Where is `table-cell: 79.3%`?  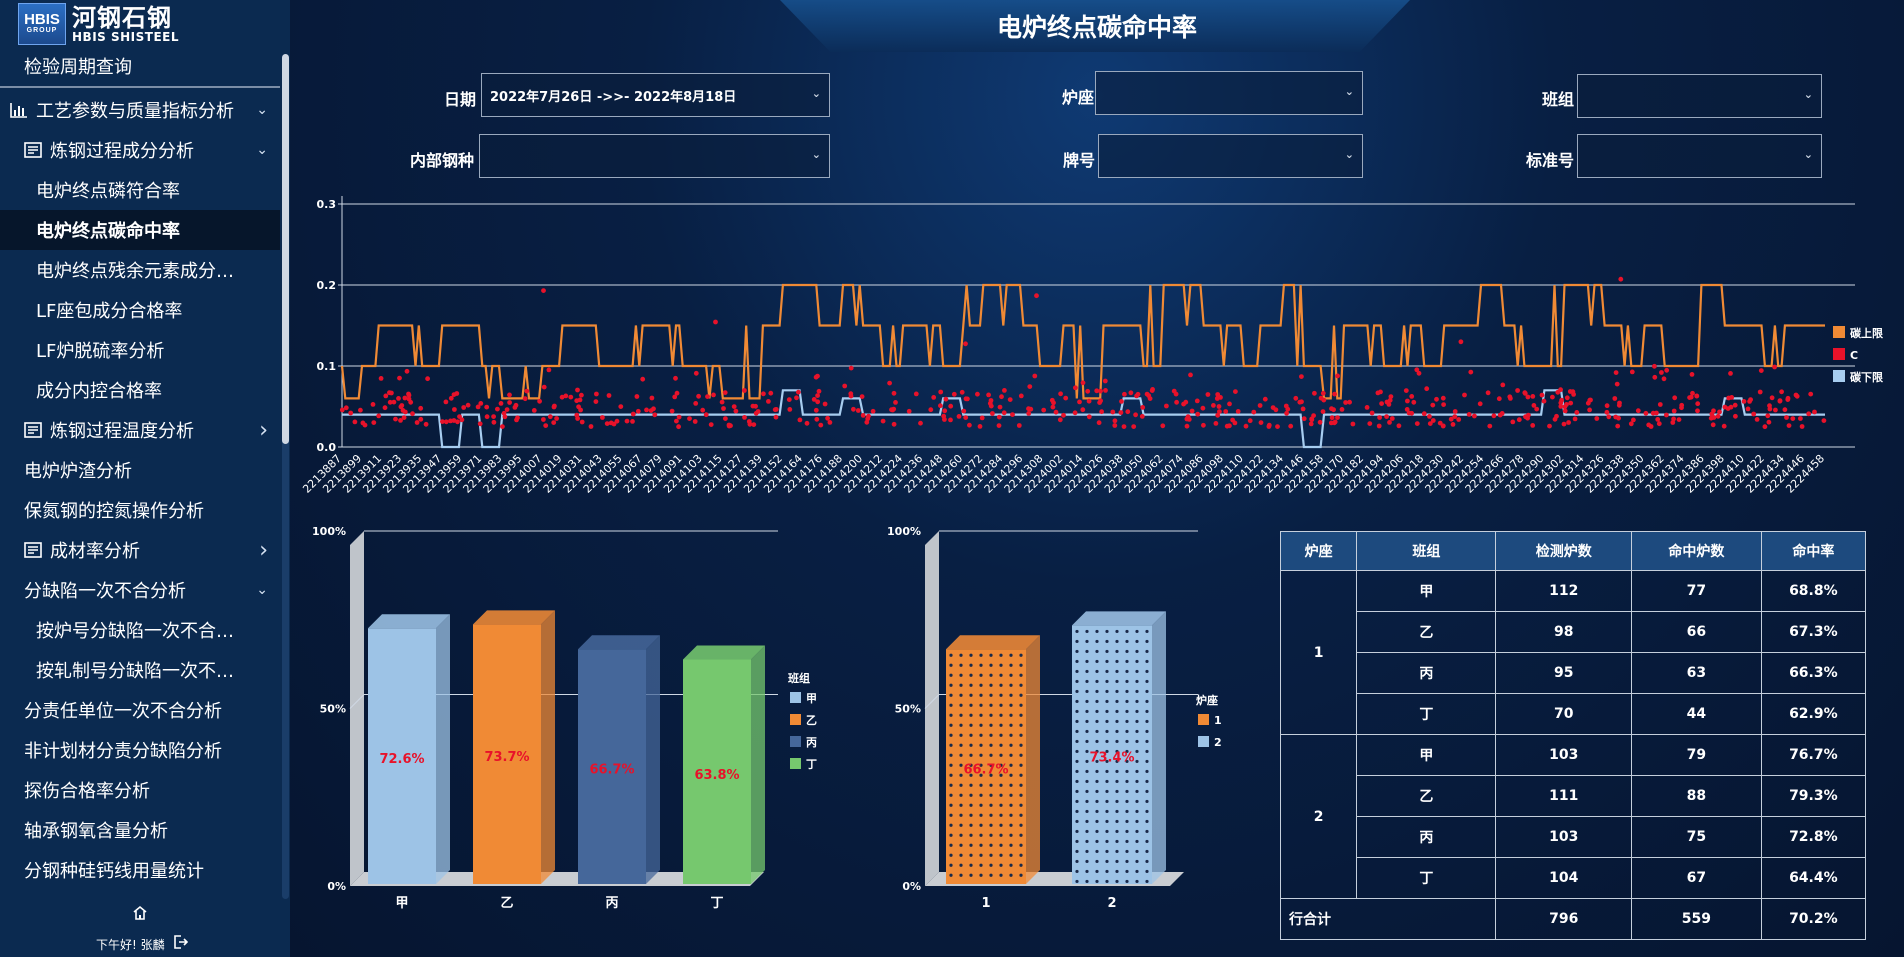 table-cell: 79.3% is located at coordinates (1813, 796).